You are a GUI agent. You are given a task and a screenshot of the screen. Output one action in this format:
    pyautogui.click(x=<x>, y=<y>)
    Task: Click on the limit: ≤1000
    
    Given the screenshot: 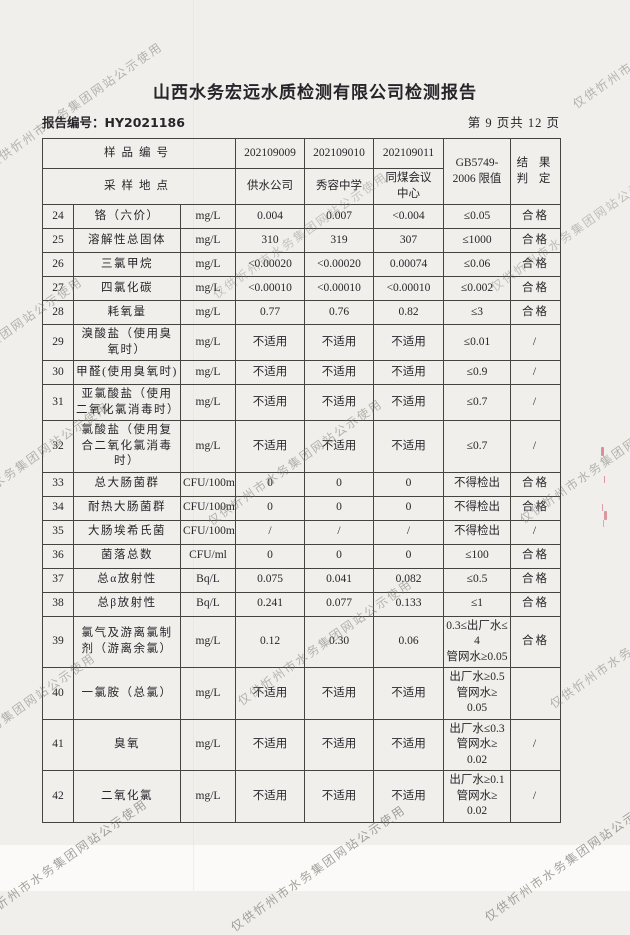 What is the action you would take?
    pyautogui.click(x=477, y=241)
    